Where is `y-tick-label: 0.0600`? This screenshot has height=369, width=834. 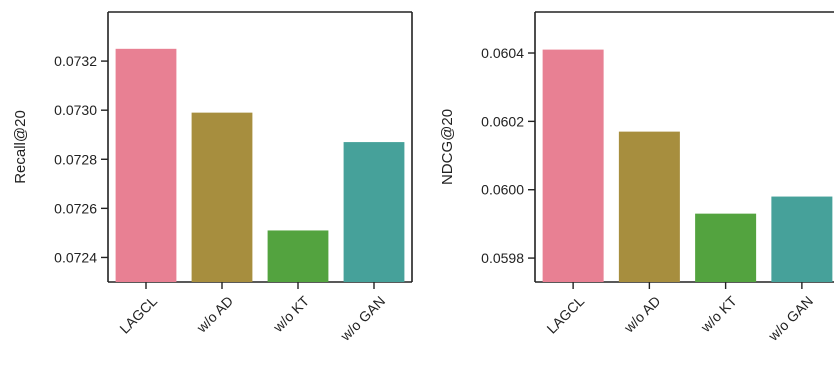 y-tick-label: 0.0600 is located at coordinates (502, 190).